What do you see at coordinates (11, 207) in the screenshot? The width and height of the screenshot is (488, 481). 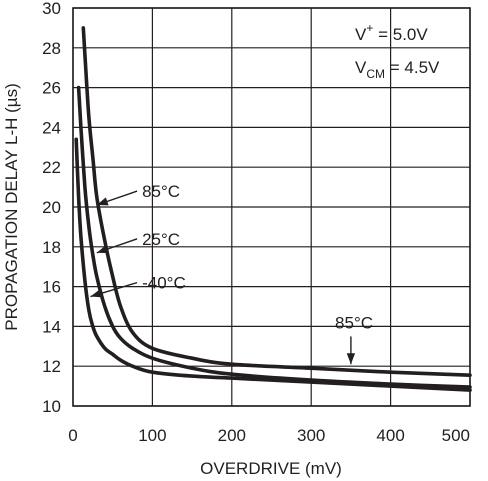 I see `y-axis-title: PROPAGATION DELAY L-H (µs)` at bounding box center [11, 207].